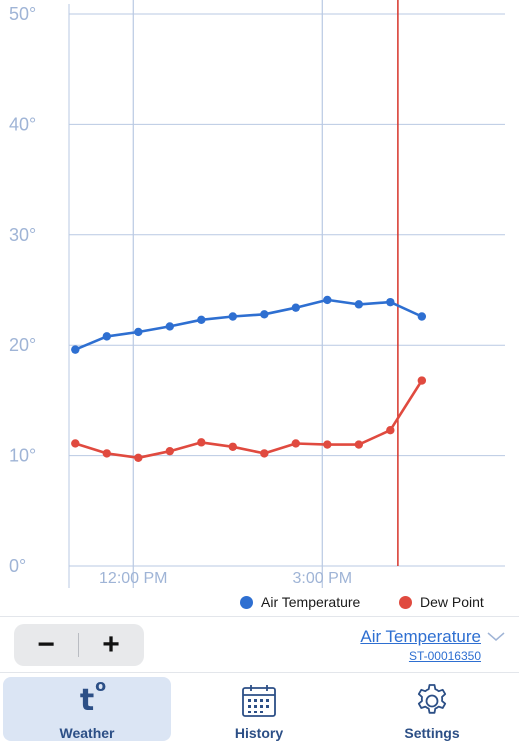 The width and height of the screenshot is (519, 751). I want to click on metric-selector: Air Temperature ST-00016350, so click(432, 645).